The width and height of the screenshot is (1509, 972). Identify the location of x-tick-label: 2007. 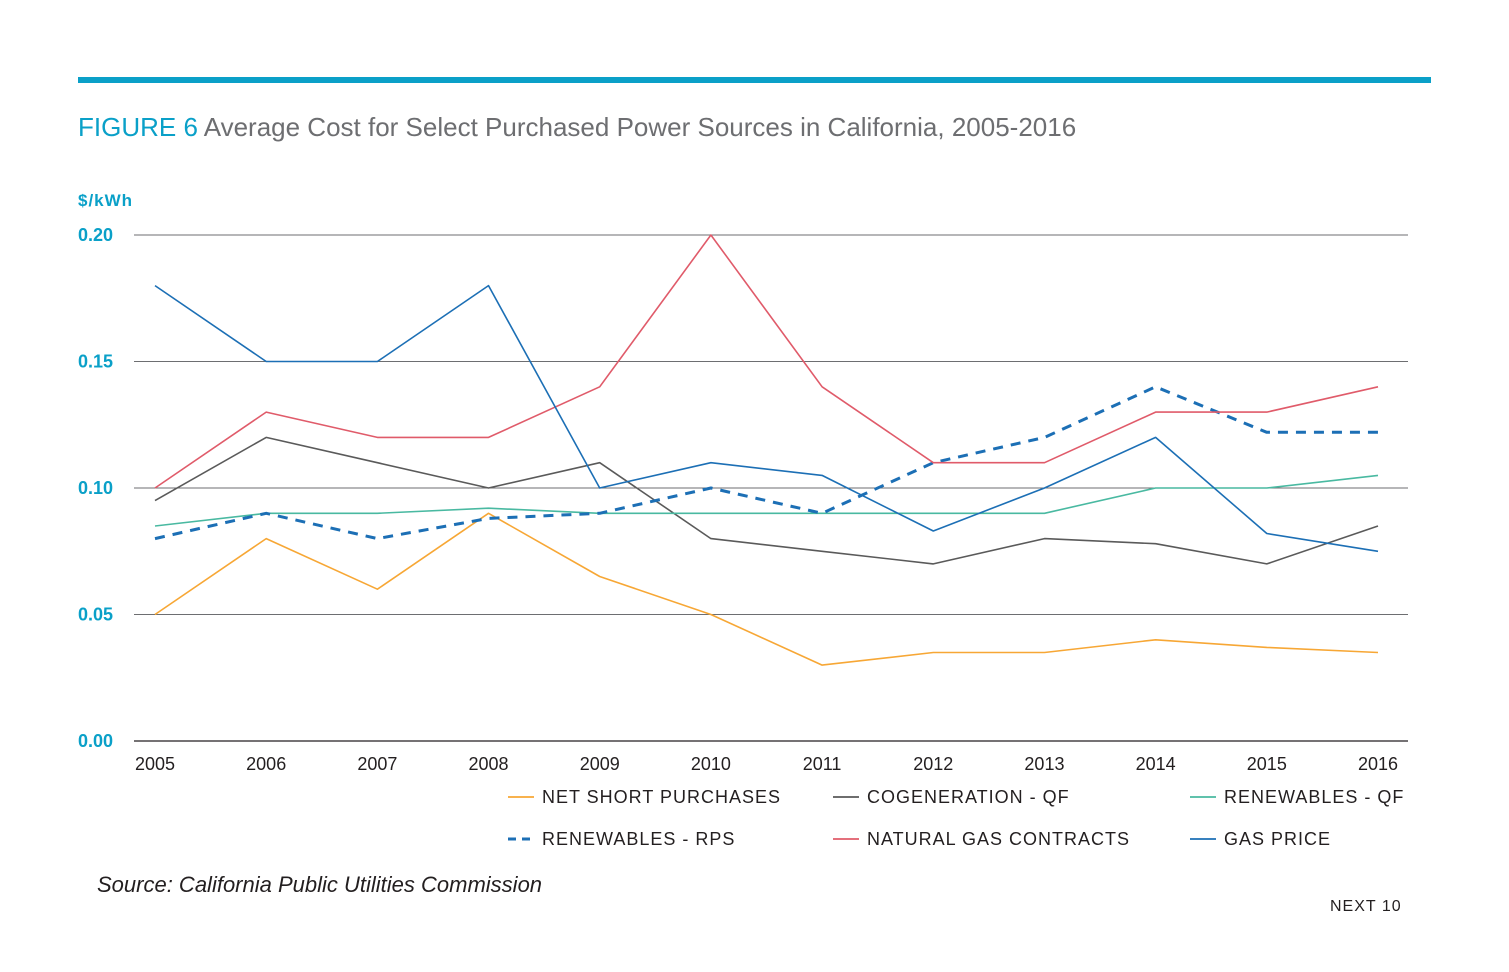
(377, 764).